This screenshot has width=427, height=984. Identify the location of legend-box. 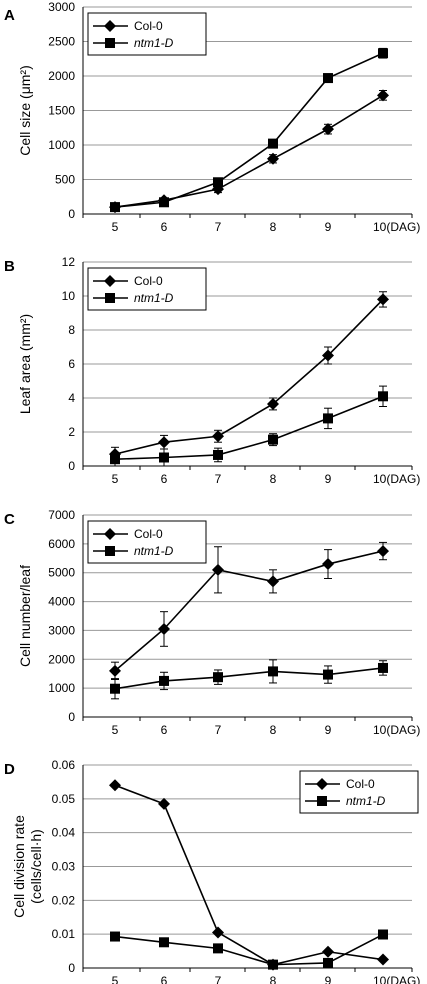
(147, 34).